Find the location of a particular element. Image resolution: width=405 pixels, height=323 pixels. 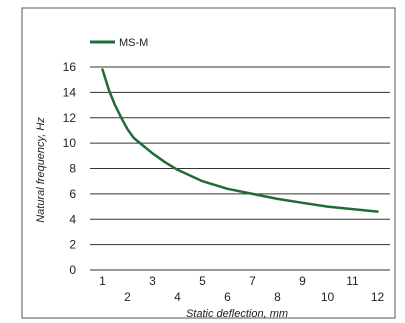

x-axis-ticks: 1 3 5 7 9 11 2 4 6 8 10 12 is located at coordinates (241, 289).